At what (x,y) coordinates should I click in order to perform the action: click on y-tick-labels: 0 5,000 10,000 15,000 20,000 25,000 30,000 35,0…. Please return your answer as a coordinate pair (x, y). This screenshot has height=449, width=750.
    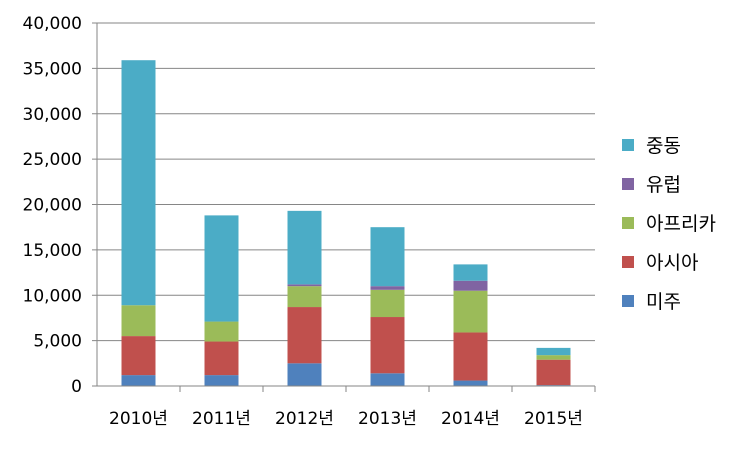
    Looking at the image, I should click on (52, 205).